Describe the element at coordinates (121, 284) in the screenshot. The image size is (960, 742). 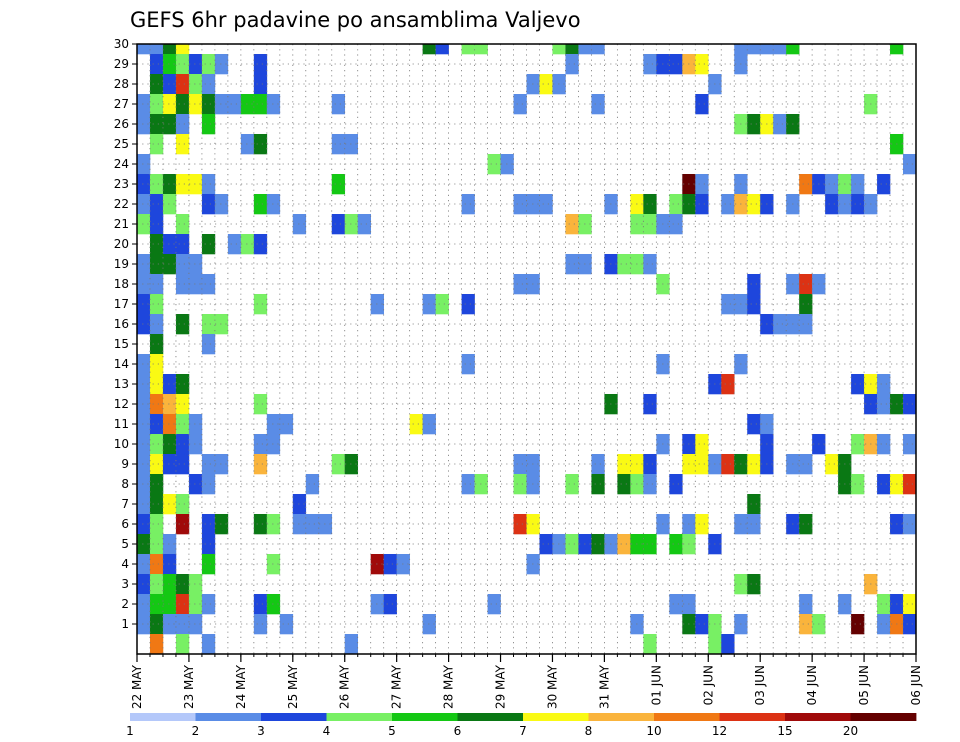
I see `y-tick-label: 18` at that location.